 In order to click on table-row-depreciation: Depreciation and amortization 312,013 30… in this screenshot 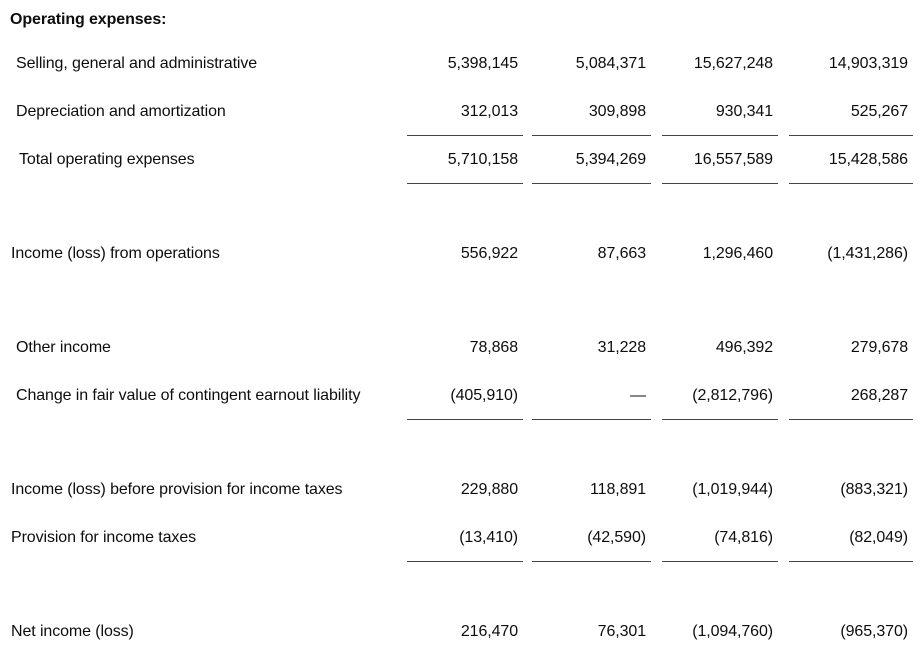, I will do `click(460, 112)`.